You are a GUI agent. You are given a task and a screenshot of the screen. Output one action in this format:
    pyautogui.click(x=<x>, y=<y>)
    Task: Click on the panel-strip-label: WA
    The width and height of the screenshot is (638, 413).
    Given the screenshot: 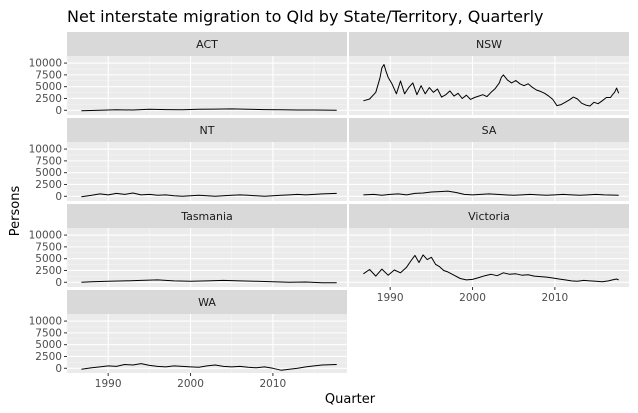 What is the action you would take?
    pyautogui.click(x=207, y=302)
    